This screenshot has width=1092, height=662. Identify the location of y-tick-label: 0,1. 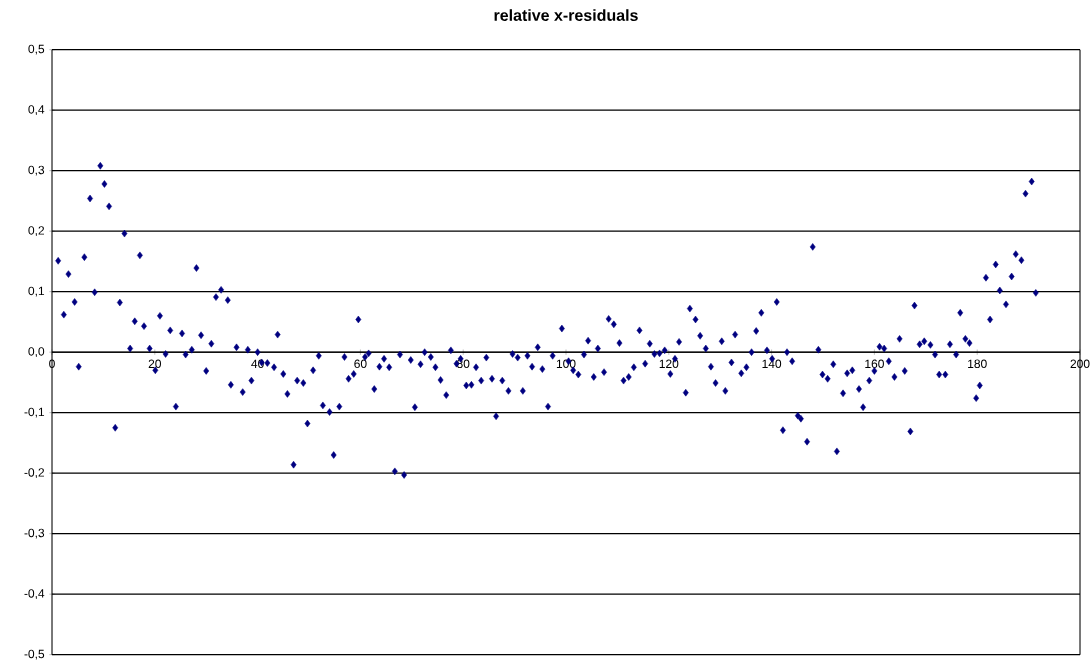
(36, 291).